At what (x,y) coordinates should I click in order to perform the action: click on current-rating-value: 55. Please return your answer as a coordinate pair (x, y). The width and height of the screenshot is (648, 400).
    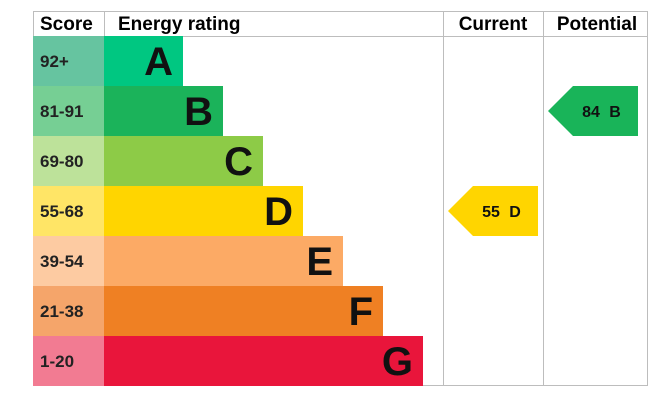
    Looking at the image, I should click on (491, 212).